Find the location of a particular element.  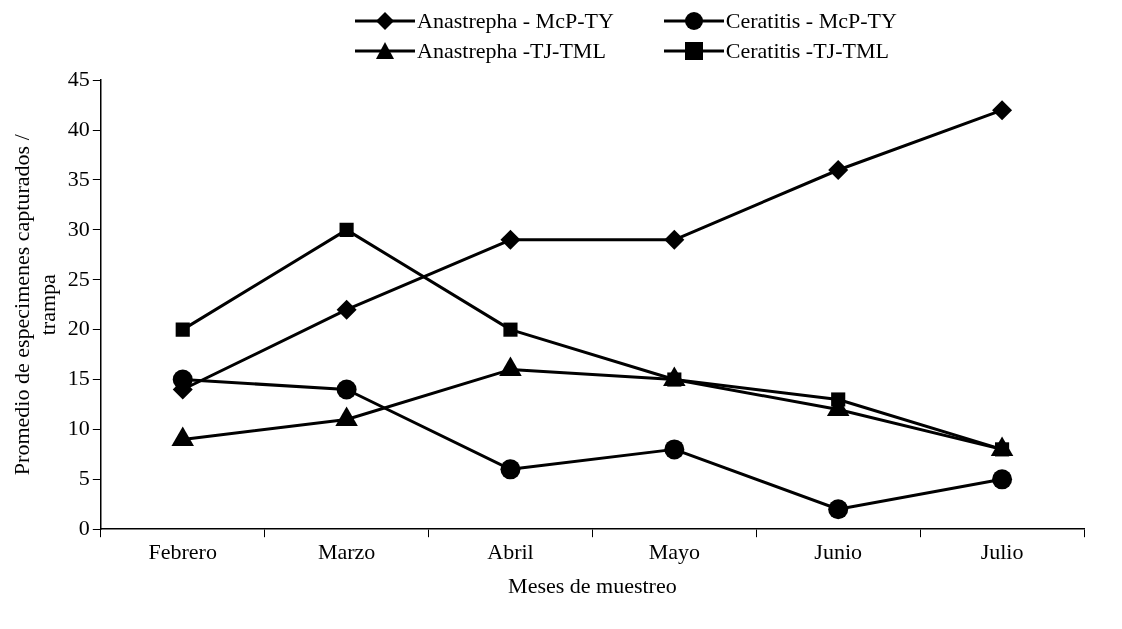

x-tick-label: Febrero is located at coordinates (182, 552).